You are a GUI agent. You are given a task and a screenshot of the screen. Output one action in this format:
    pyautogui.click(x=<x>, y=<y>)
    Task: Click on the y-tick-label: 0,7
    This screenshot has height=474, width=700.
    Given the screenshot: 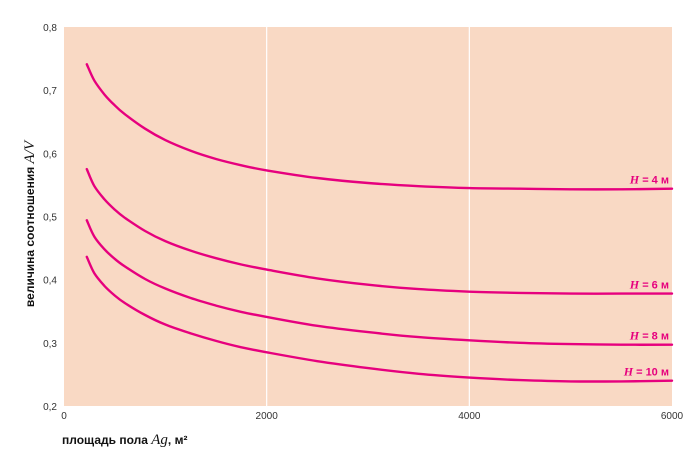 What is the action you would take?
    pyautogui.click(x=50, y=91)
    